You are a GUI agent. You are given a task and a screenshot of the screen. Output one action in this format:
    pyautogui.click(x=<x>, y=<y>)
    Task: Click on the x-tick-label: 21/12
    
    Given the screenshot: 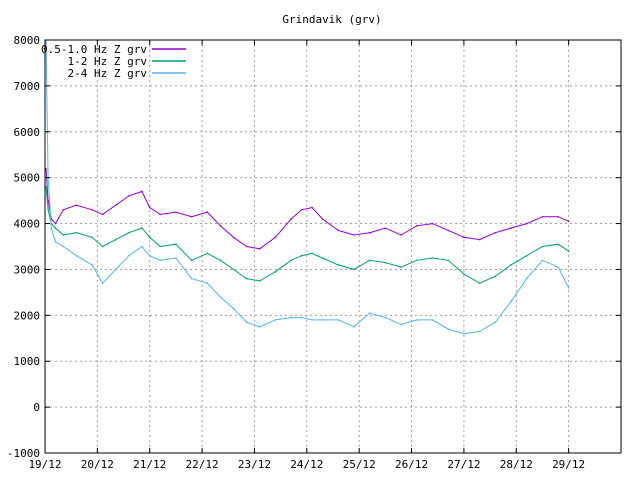 What is the action you would take?
    pyautogui.click(x=149, y=464)
    